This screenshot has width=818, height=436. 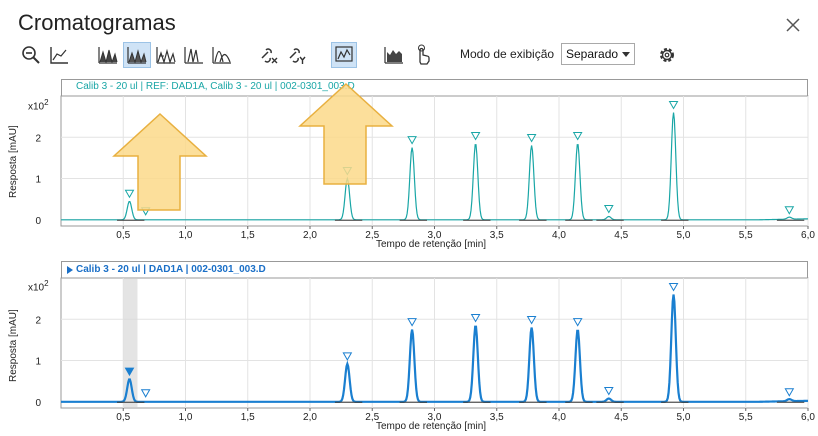 What do you see at coordinates (145, 393) in the screenshot?
I see `peak-end-marker` at bounding box center [145, 393].